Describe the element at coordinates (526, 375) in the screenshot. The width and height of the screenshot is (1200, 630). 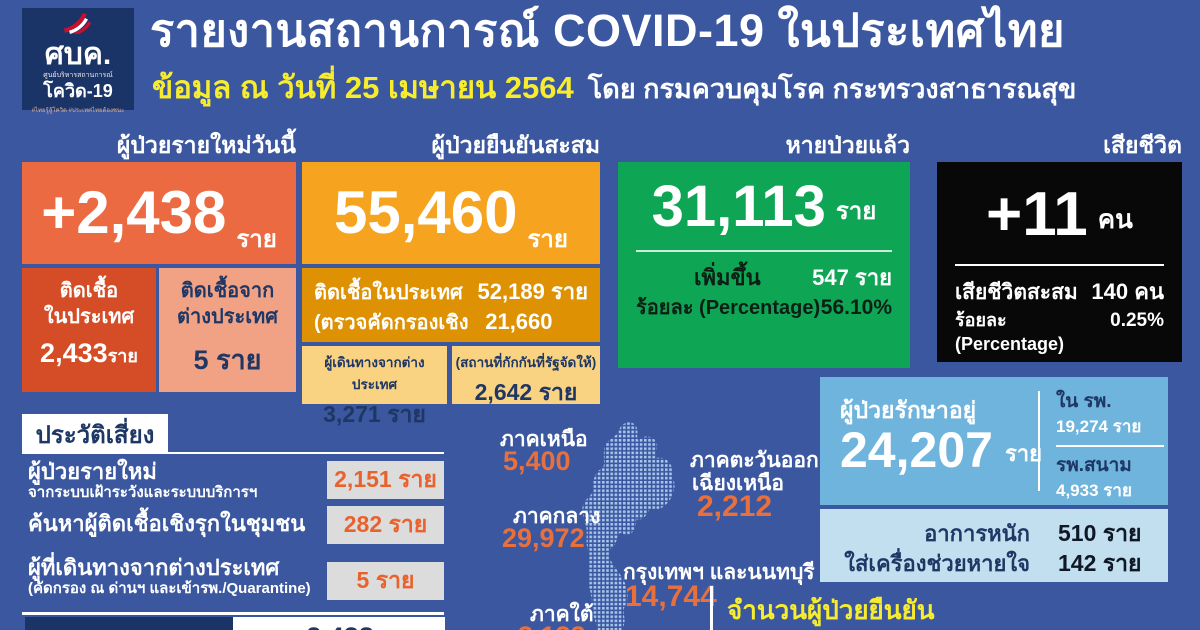
I see `cumulative-quarantine-box: (สถานที่กักกันที่รัฐจัดให้) 2,642 ราย` at that location.